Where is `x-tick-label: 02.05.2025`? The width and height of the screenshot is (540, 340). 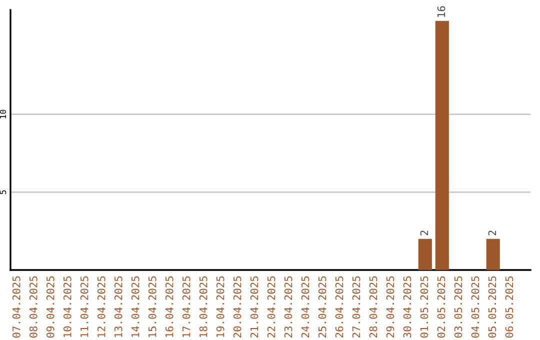
x-tick-label: 02.05.2025 is located at coordinates (441, 307).